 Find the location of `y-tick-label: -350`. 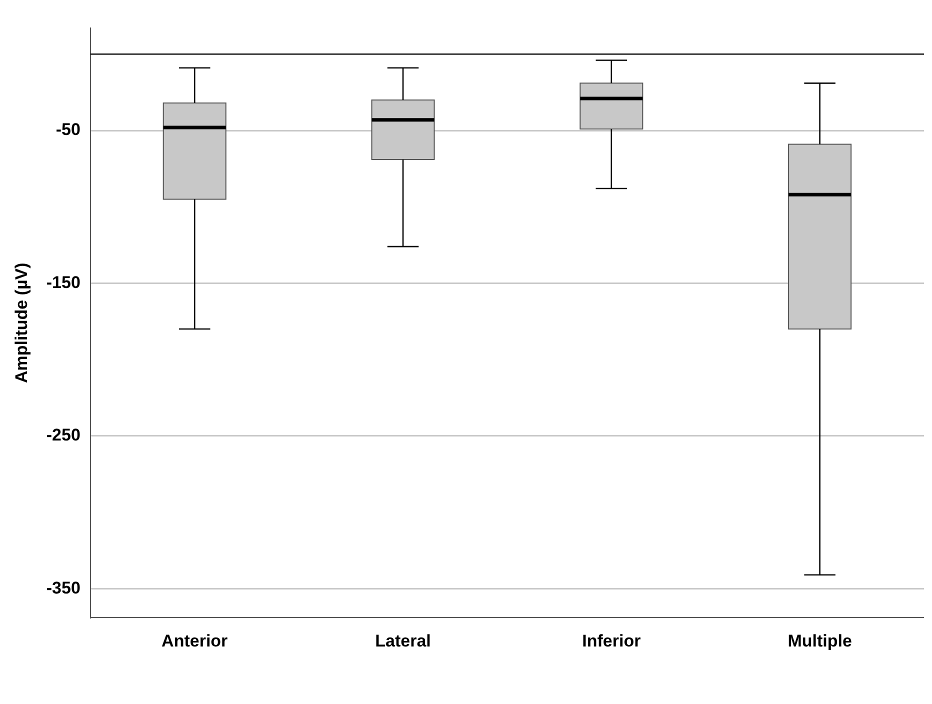

y-tick-label: -350 is located at coordinates (63, 588).